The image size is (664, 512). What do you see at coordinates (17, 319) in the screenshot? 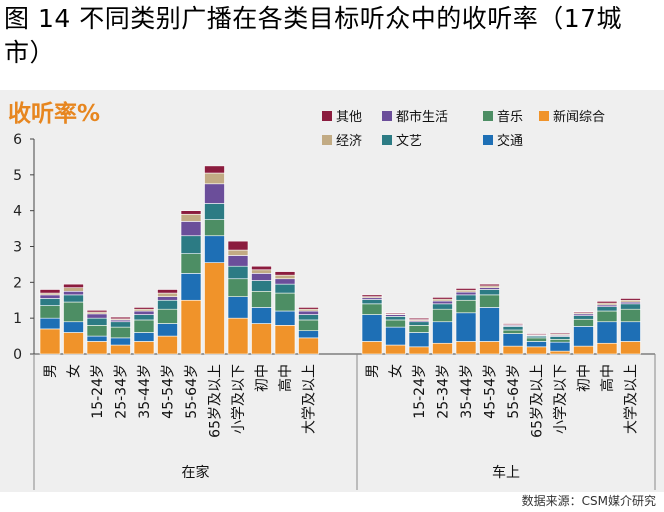
I see `y-tick-label: 1` at bounding box center [17, 319].